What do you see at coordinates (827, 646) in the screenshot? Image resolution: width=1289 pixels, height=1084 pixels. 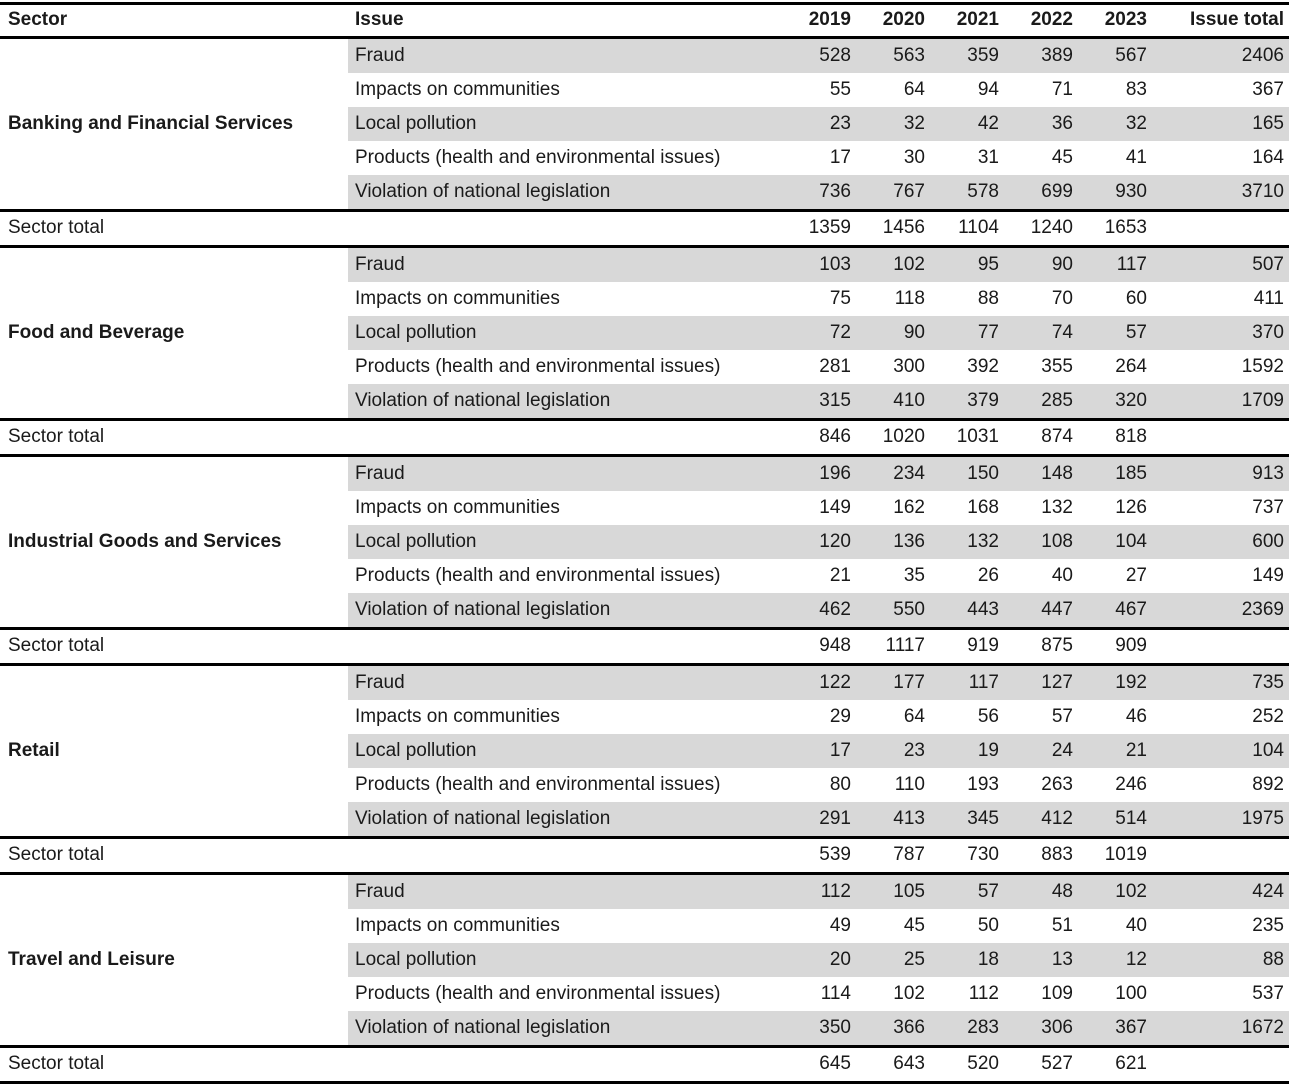 I see `sector-total-value-cell: 948` at bounding box center [827, 646].